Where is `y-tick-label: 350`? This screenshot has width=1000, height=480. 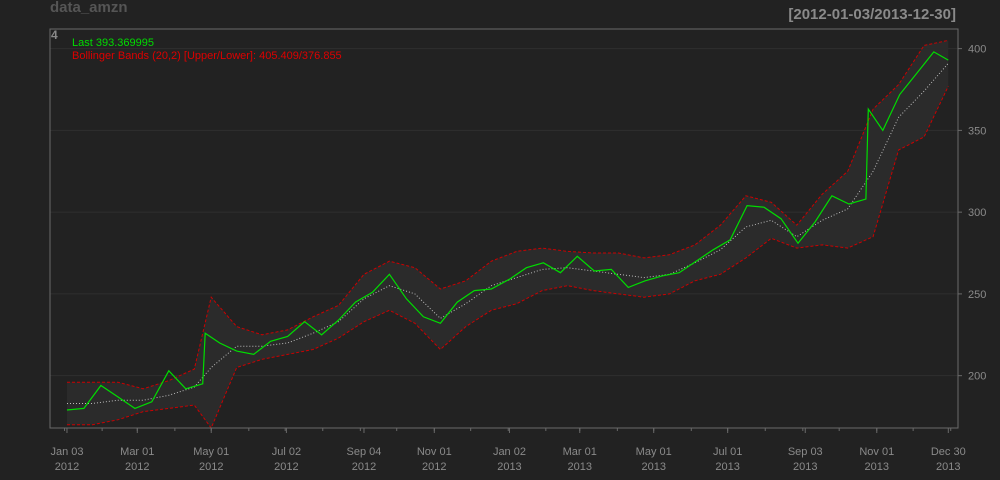
y-tick-label: 350 is located at coordinates (977, 131).